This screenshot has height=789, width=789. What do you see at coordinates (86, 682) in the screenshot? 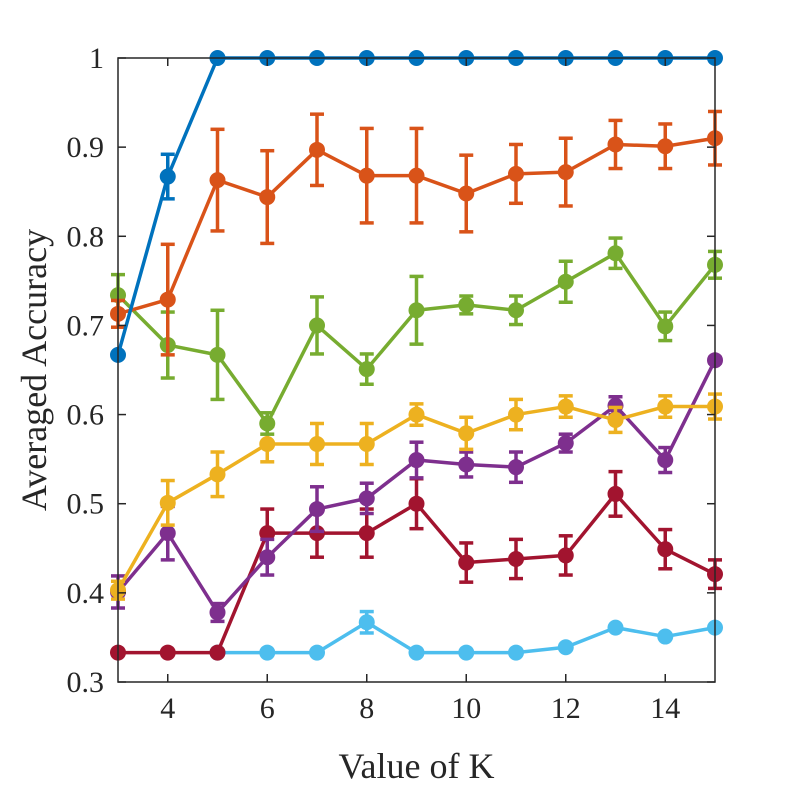
I see `y-tick-label-0: 0.3` at bounding box center [86, 682].